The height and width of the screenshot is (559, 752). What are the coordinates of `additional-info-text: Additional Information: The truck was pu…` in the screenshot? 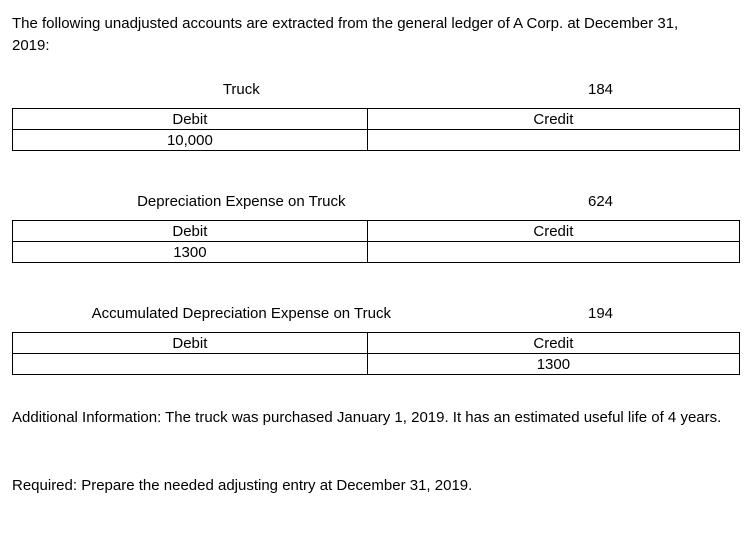 It's located at (367, 417).